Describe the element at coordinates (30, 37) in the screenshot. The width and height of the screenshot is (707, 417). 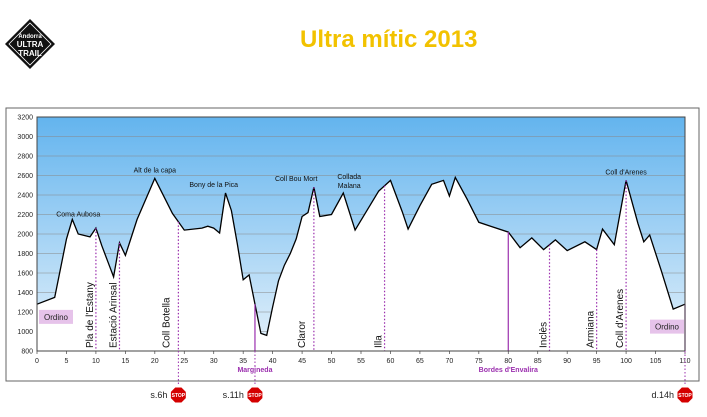
I see `logo-line-1: Andorra` at that location.